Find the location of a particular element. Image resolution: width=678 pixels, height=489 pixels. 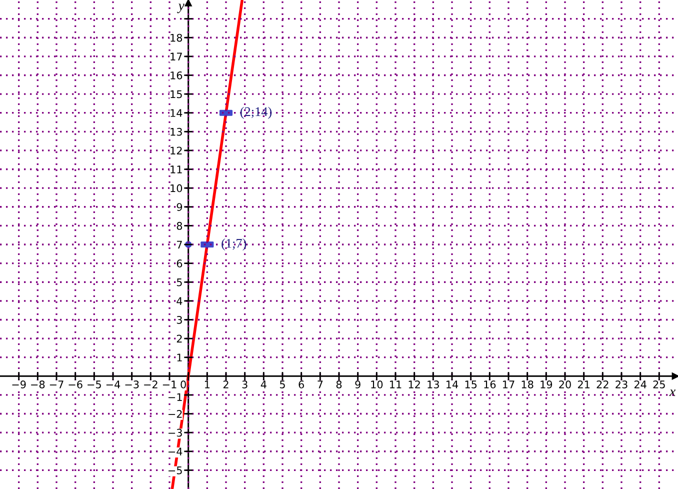

y-tick-label: 7 is located at coordinates (179, 244).